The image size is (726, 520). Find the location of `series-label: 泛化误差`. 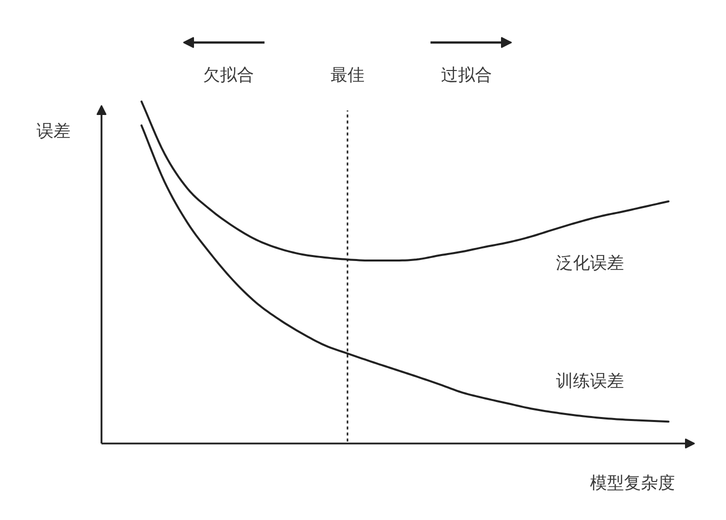

series-label: 泛化误差 is located at coordinates (590, 263).